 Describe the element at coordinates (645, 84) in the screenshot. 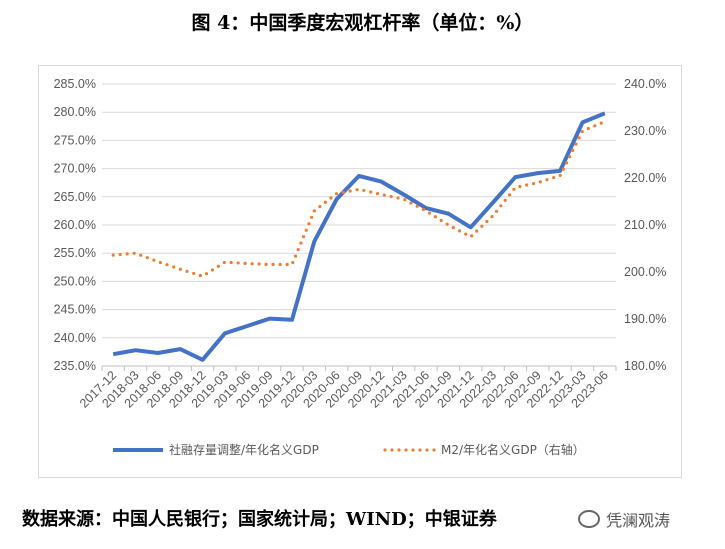

I see `right-tick-label: 240.0%` at that location.